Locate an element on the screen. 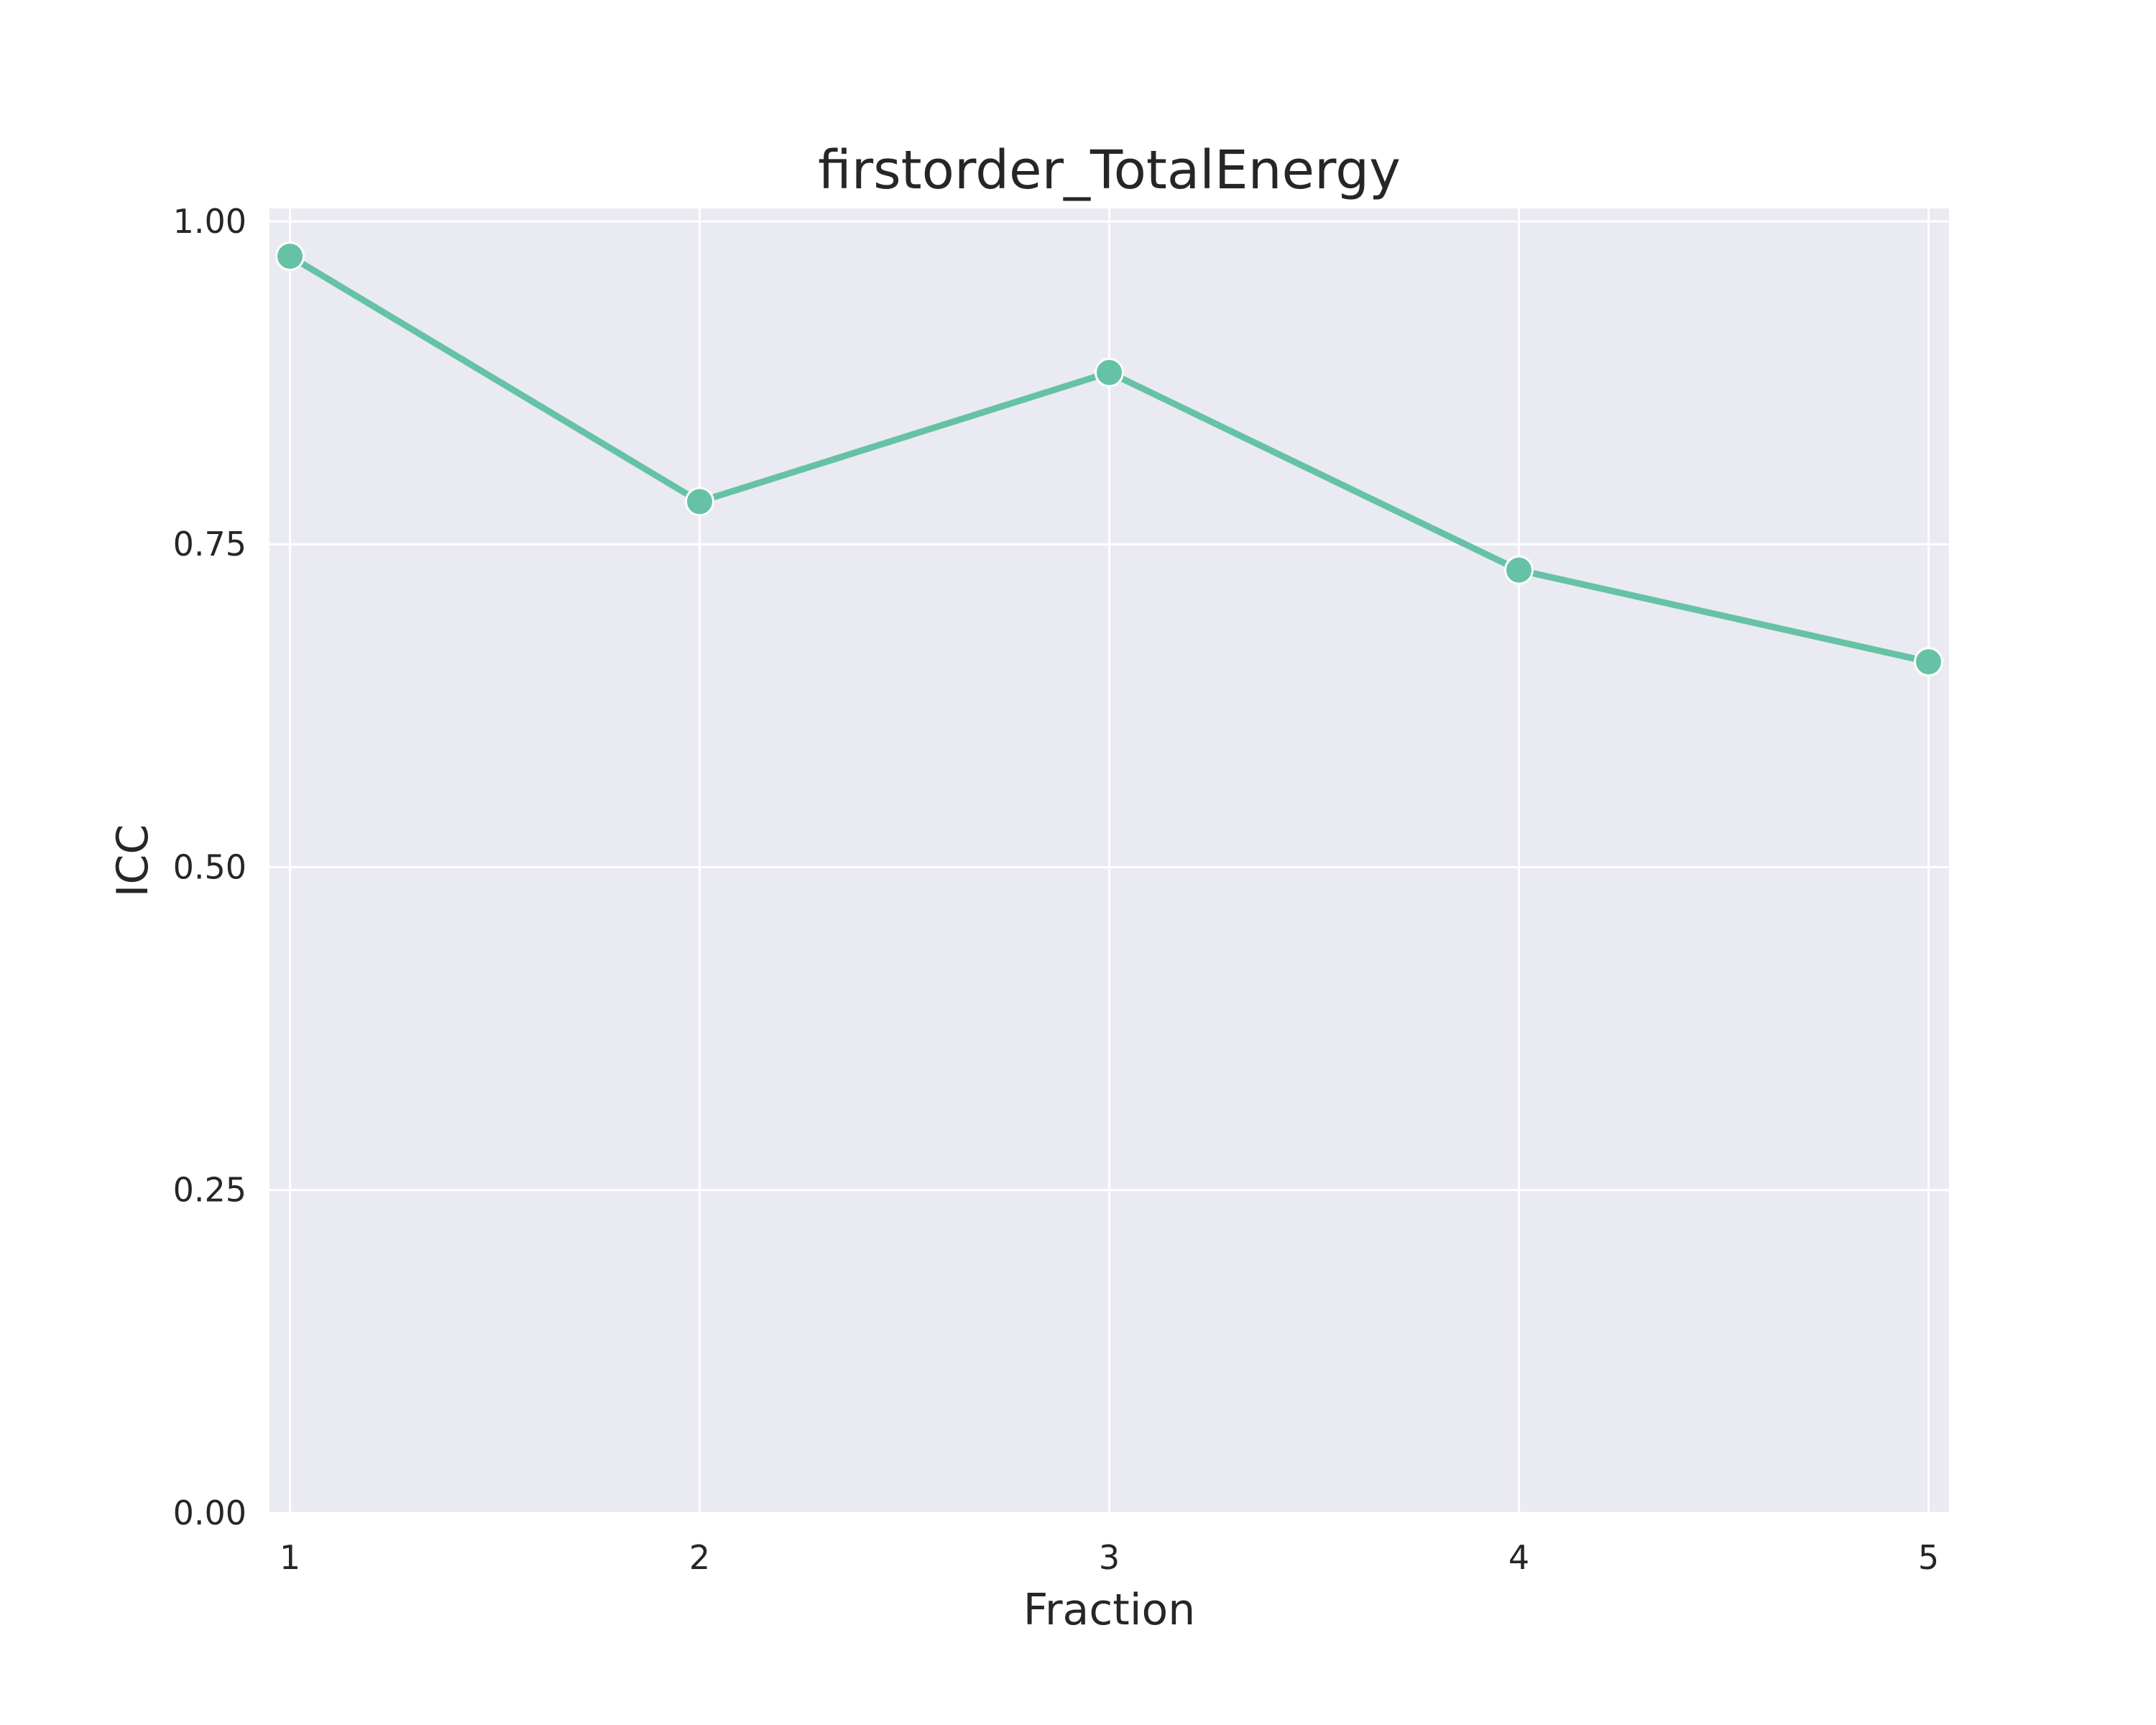  y-tick-label: 0.25 is located at coordinates (210, 1190).